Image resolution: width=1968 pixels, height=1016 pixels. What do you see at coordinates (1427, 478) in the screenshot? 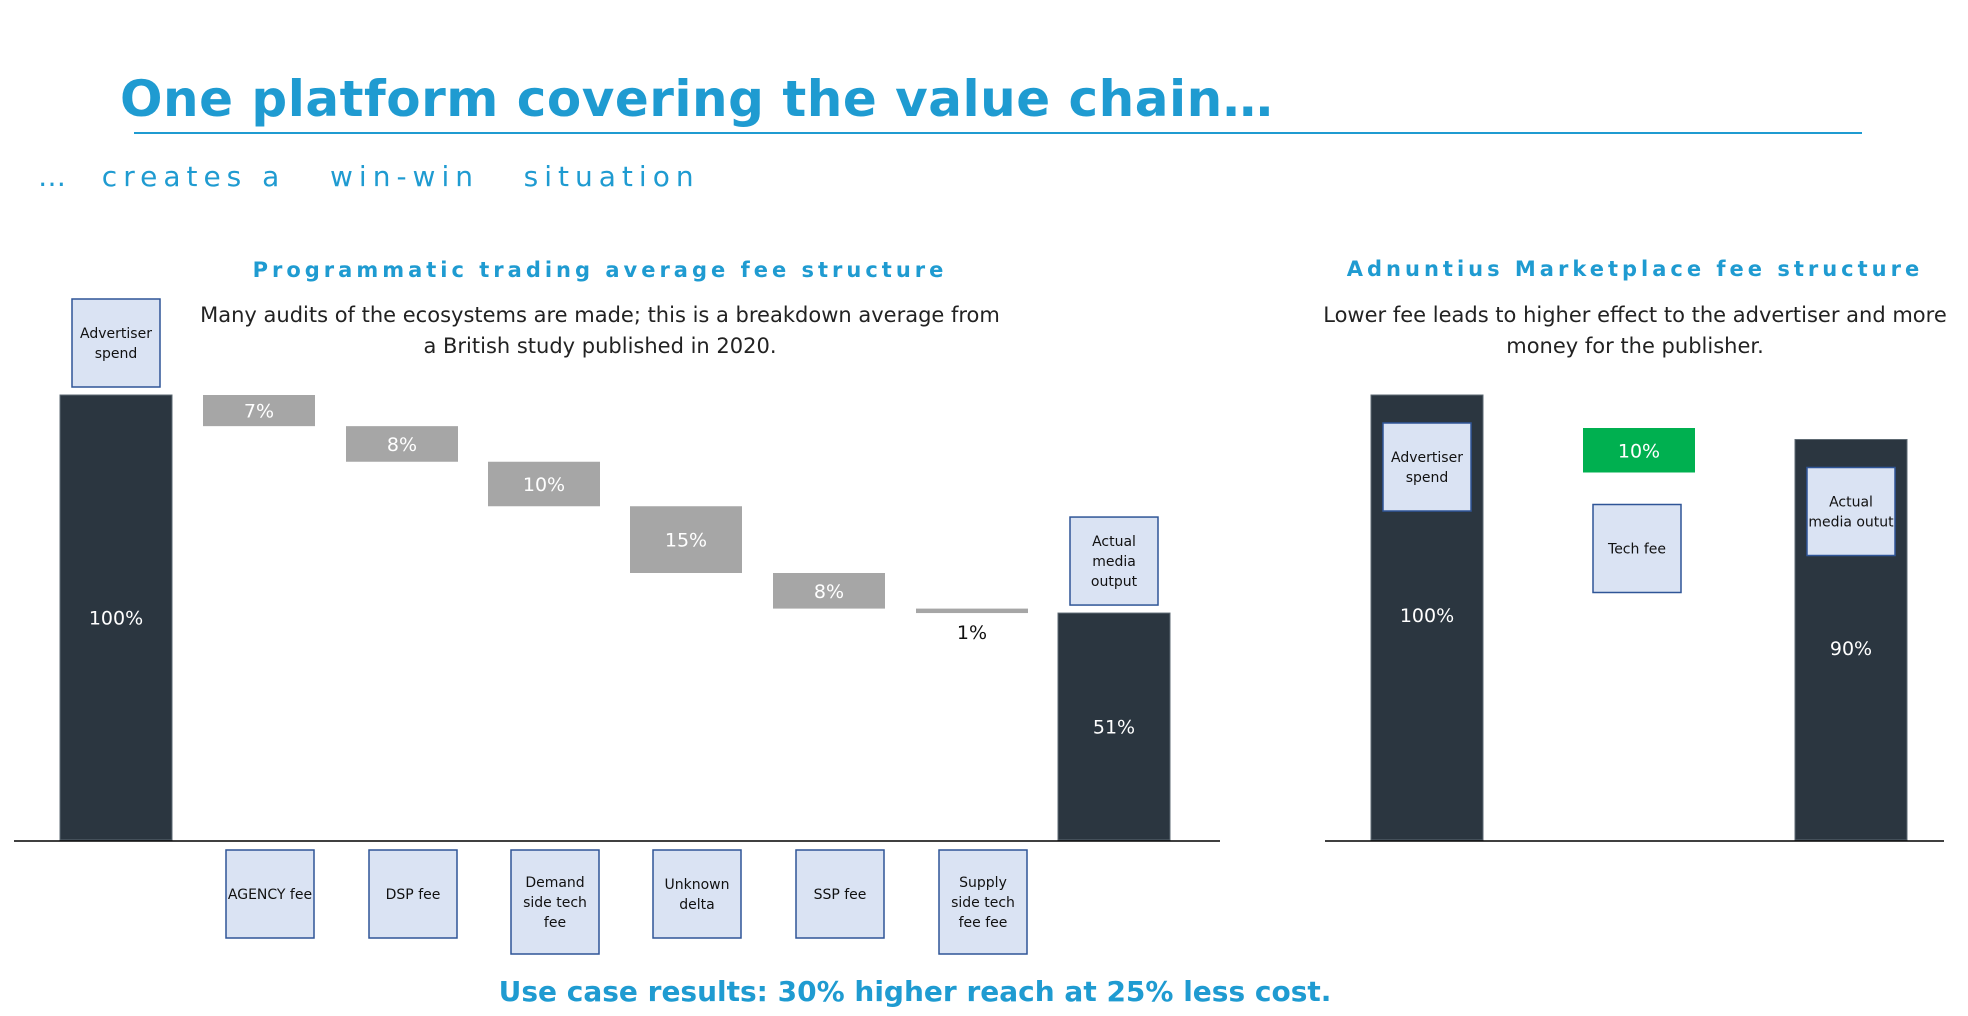
I see `right-advertiser-spend-label-text: spend` at bounding box center [1427, 478].